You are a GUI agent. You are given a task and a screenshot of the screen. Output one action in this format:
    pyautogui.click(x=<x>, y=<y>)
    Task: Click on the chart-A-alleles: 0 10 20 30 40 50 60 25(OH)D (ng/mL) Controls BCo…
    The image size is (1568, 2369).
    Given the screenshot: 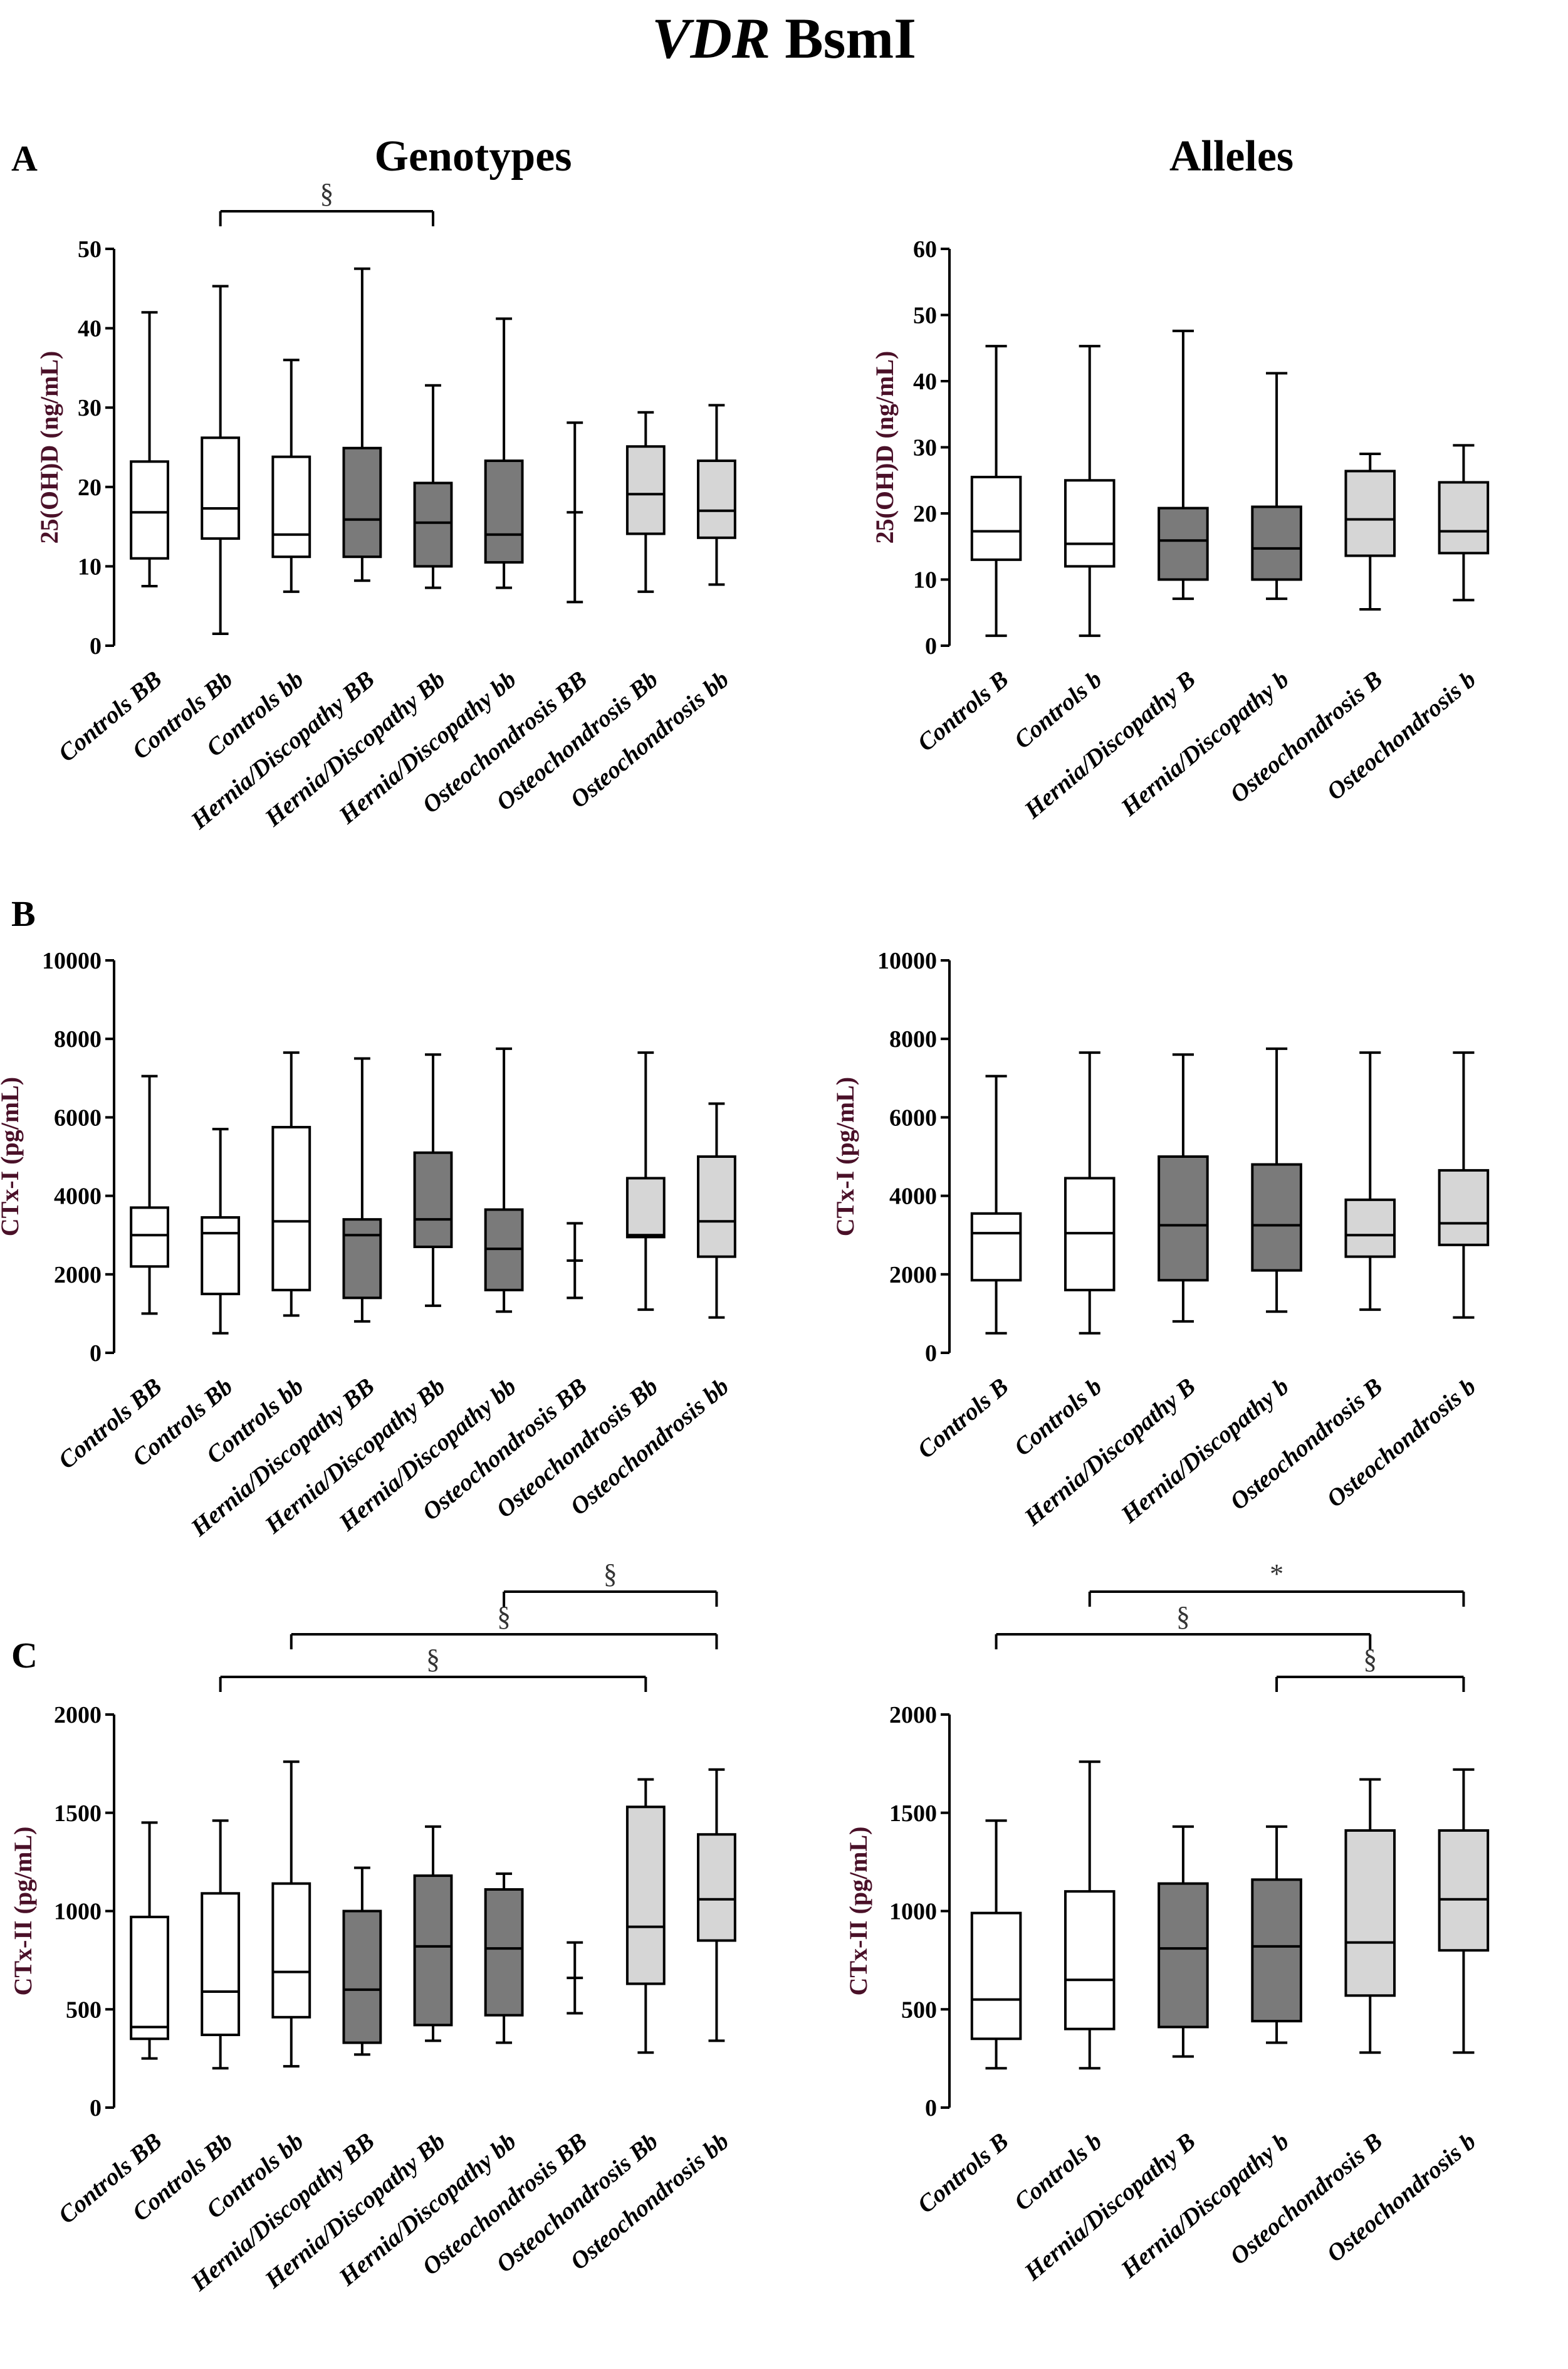 What is the action you would take?
    pyautogui.click(x=1180, y=530)
    